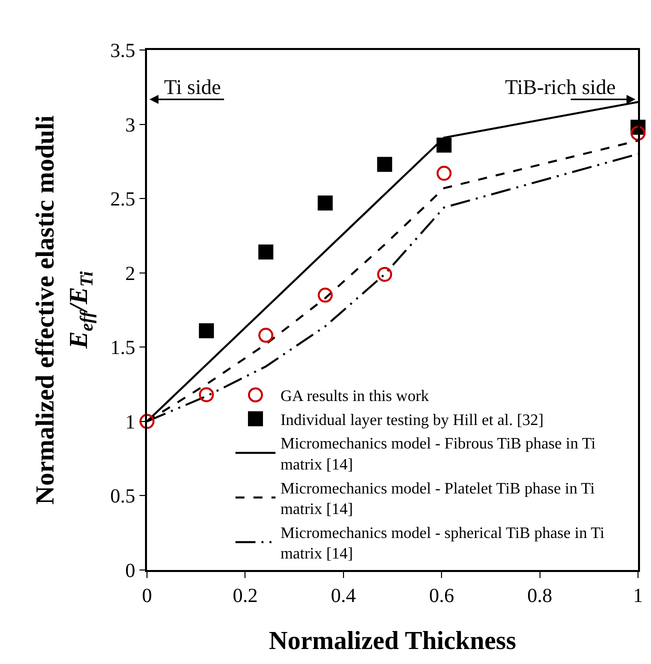 This screenshot has height=664, width=651. I want to click on legend-label: Micromechanics model - Platelet TiB phase in Ti matrix [14], so click(438, 499).